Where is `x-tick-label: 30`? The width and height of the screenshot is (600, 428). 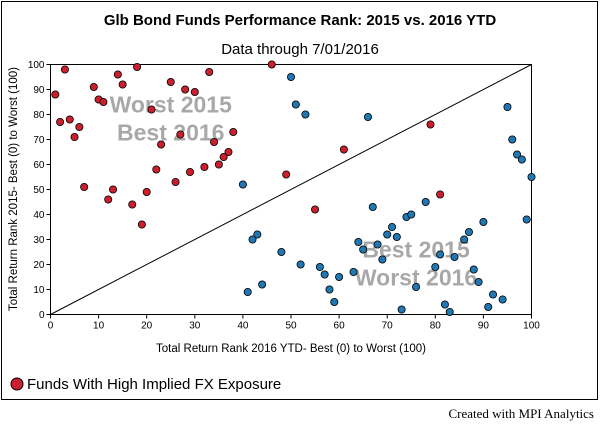 x-tick-label: 30 is located at coordinates (195, 326).